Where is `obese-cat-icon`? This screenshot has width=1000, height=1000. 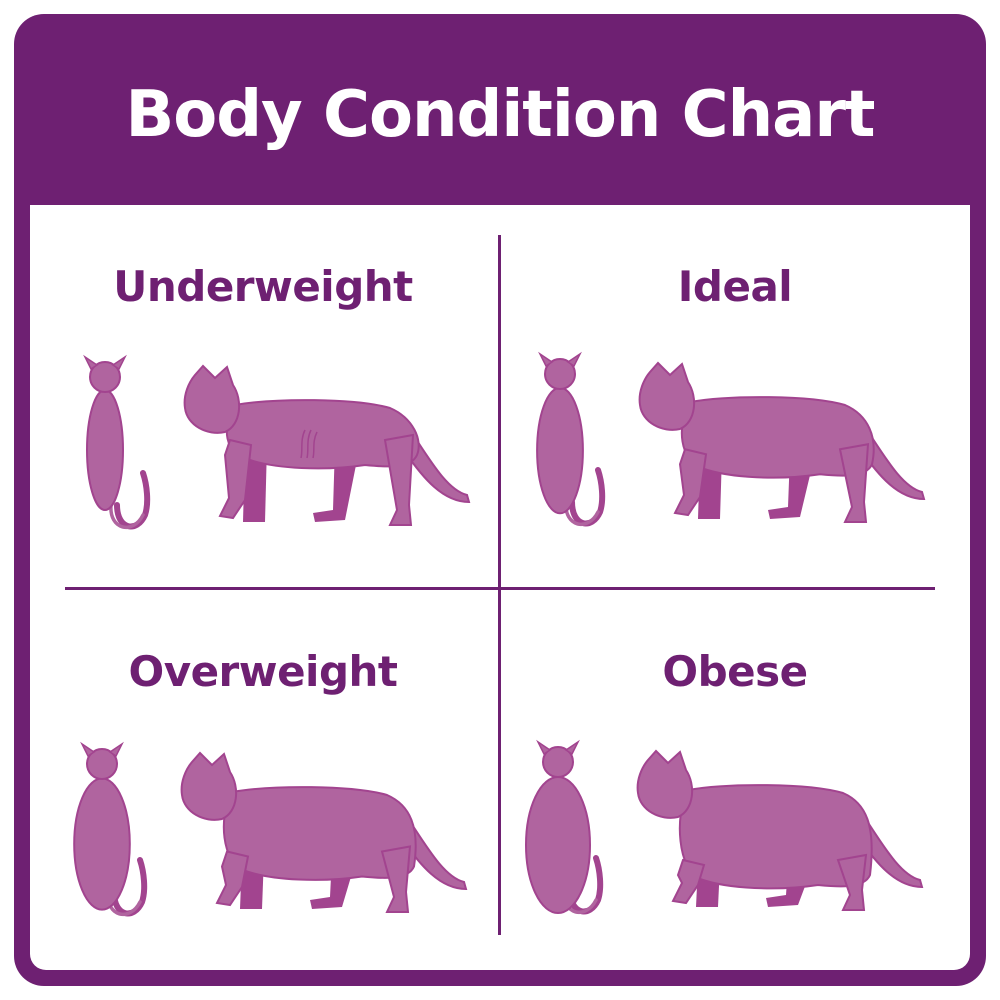 obese-cat-icon is located at coordinates (724, 827).